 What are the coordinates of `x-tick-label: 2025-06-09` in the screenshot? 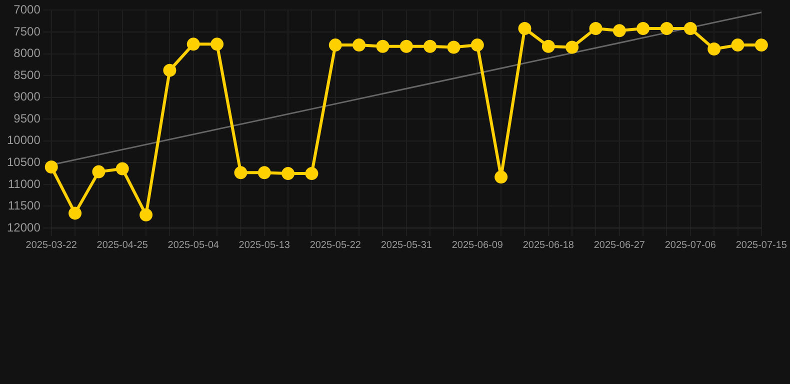 It's located at (478, 245).